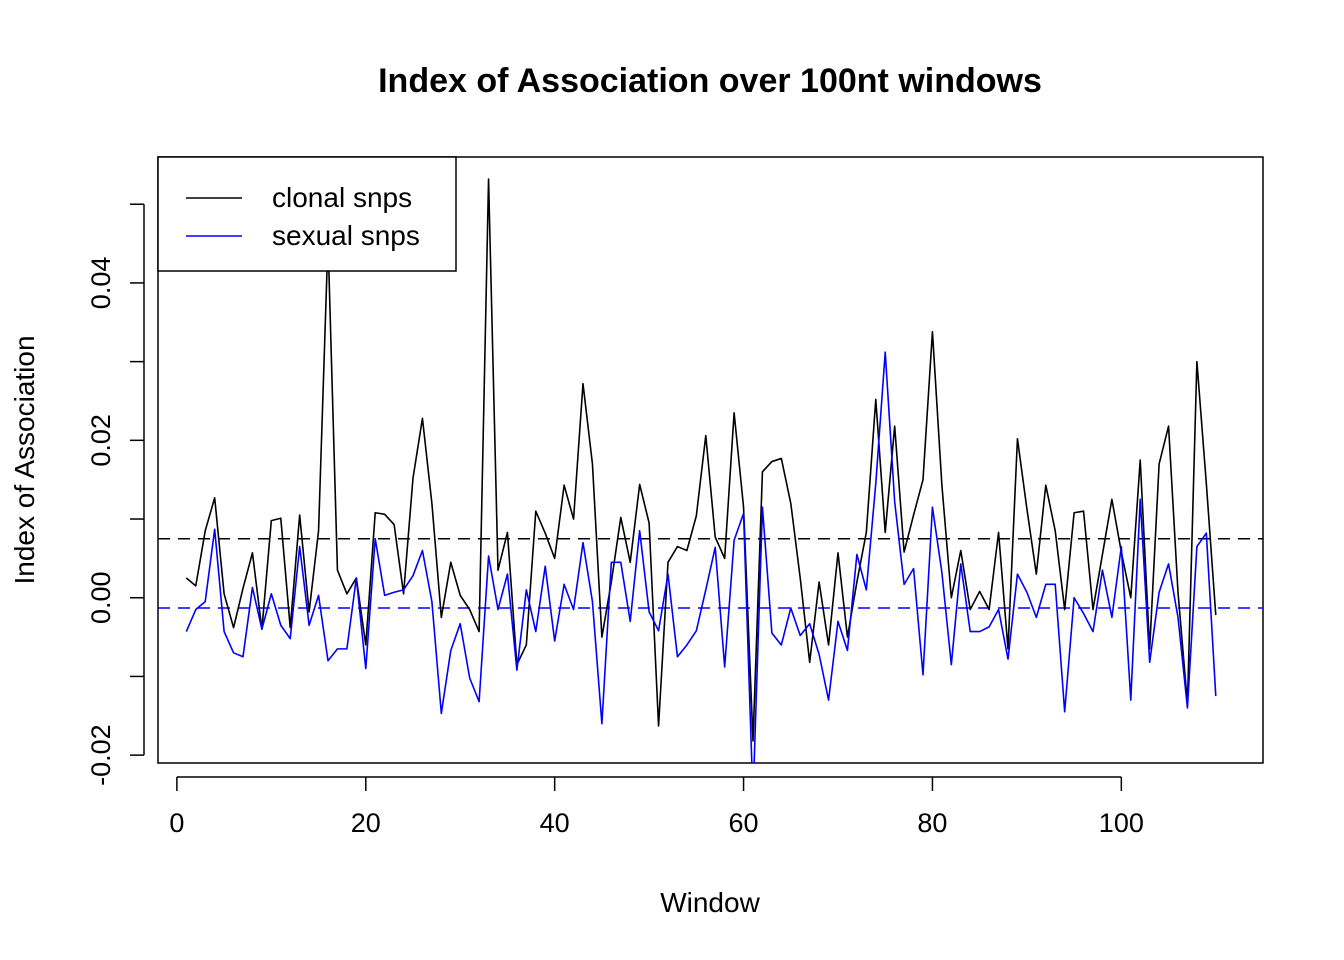  What do you see at coordinates (101, 283) in the screenshot?
I see `y-tick-label: 0.04` at bounding box center [101, 283].